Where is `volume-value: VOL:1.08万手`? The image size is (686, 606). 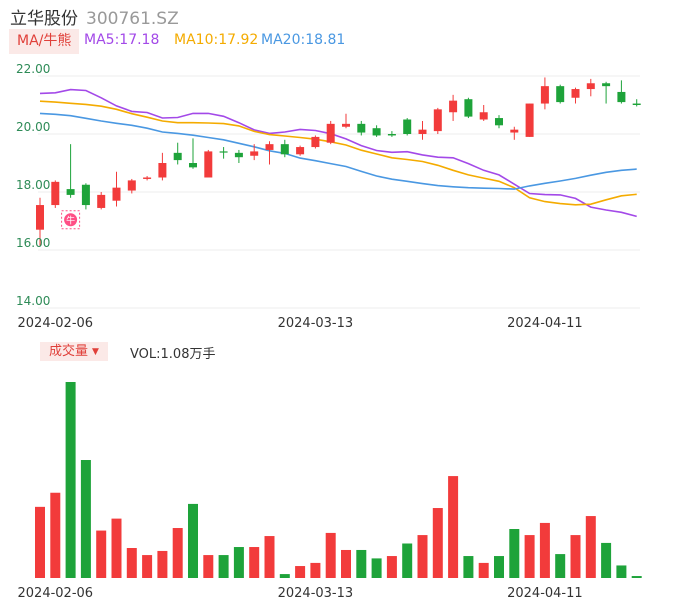 volume-value: VOL:1.08万手 is located at coordinates (173, 354).